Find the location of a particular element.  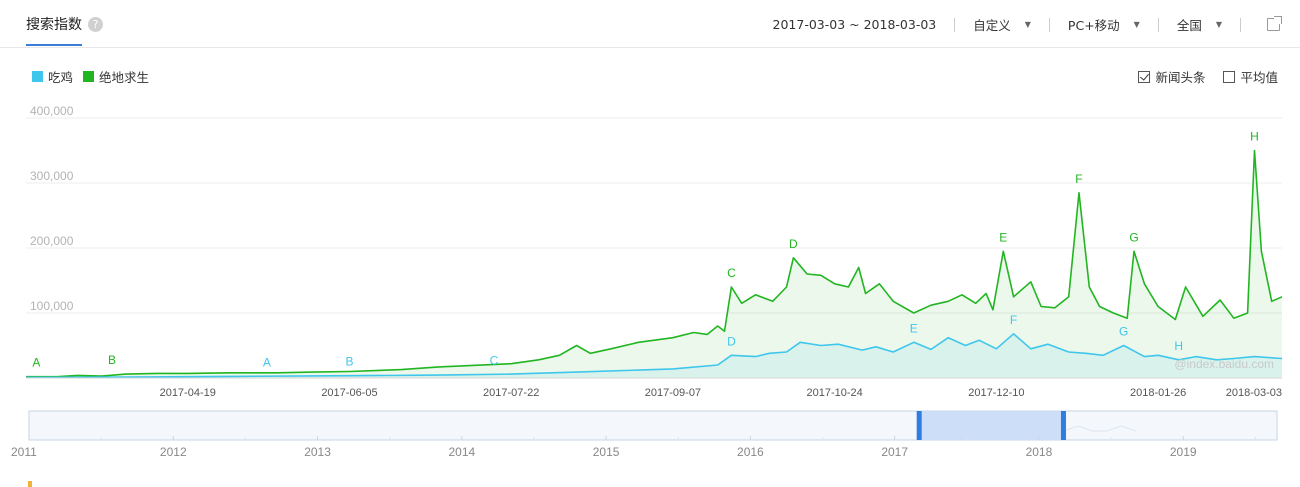

navigator-year-label: 2013 is located at coordinates (317, 452).